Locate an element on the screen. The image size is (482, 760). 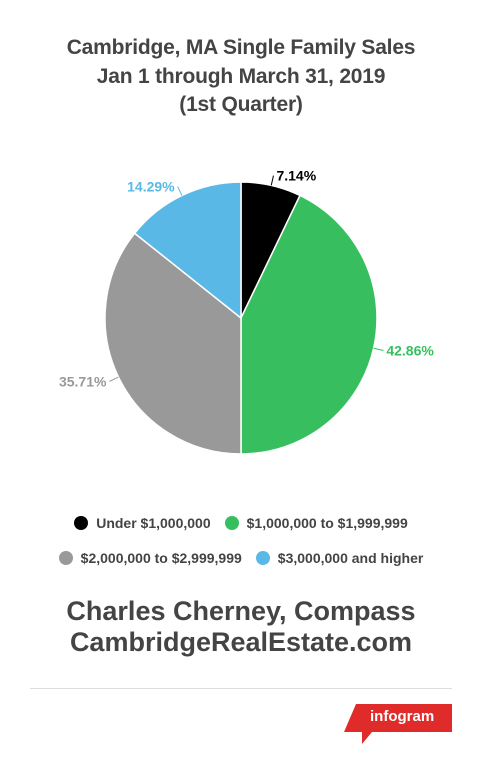
legend-item-under-1m: Under $1,000,000 is located at coordinates (142, 523).